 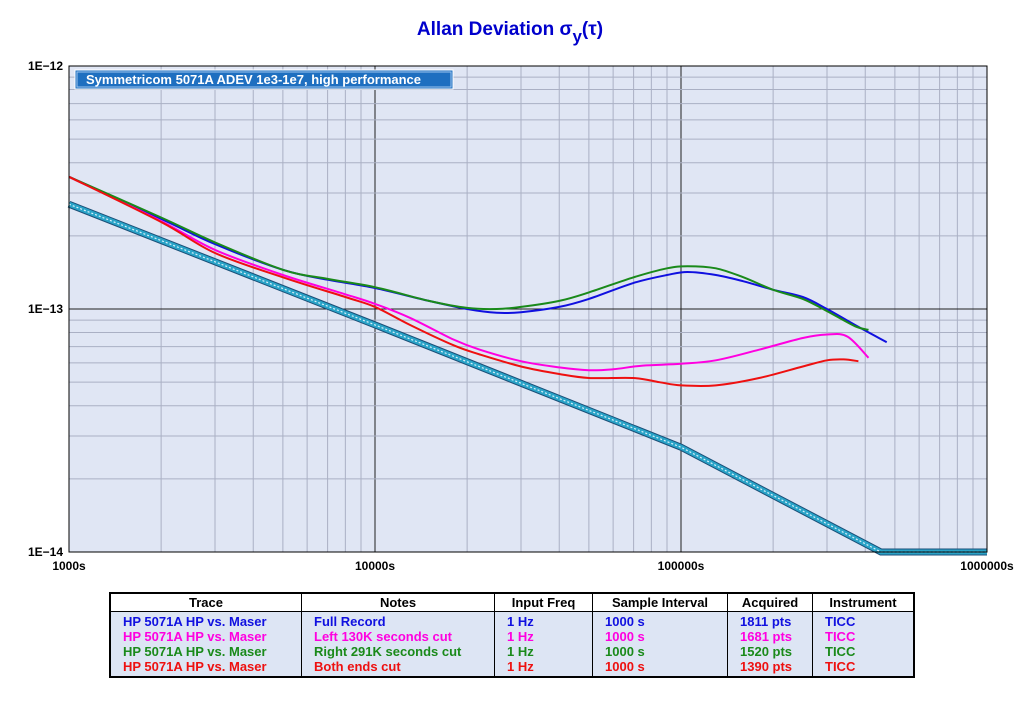 I want to click on cell-acquired: 1520 pts, so click(x=770, y=651).